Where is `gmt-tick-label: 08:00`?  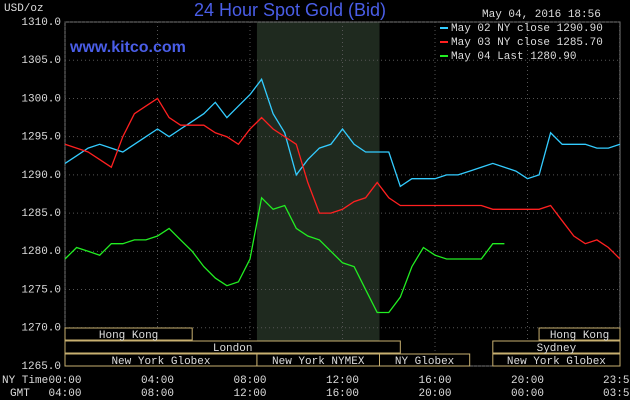
gmt-tick-label: 08:00 is located at coordinates (157, 394).